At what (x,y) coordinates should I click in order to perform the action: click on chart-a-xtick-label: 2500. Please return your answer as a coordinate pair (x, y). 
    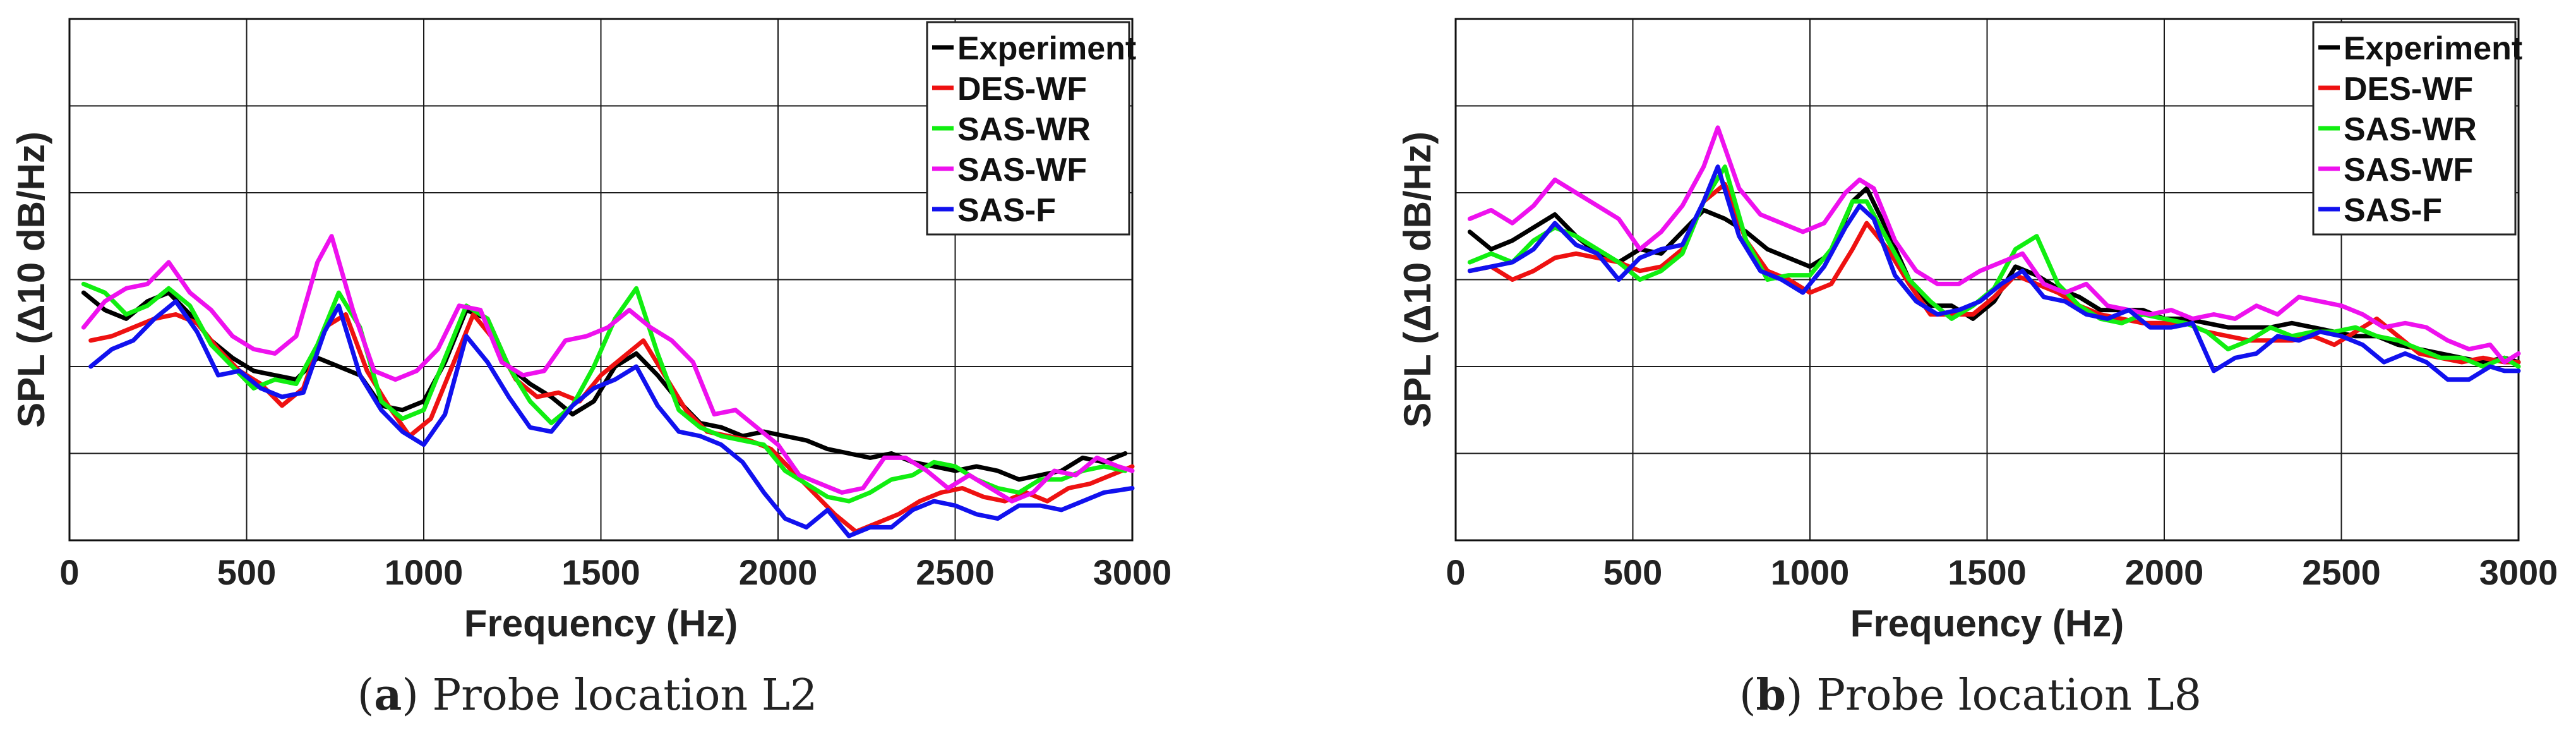
    Looking at the image, I should click on (955, 572).